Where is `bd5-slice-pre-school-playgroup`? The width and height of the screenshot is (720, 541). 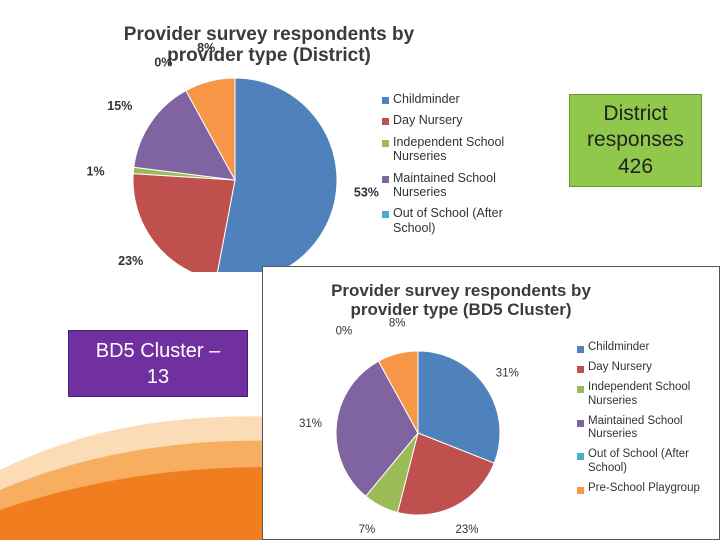
bd5-slice-pre-school-playgroup is located at coordinates (398, 392).